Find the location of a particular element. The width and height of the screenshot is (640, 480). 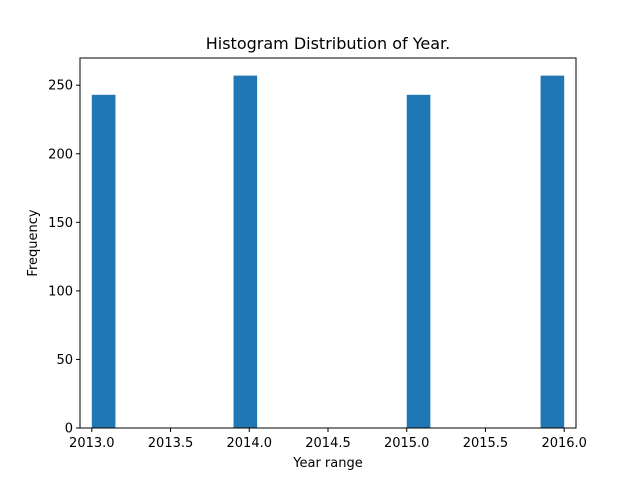

x-tick-label: 2015.5 is located at coordinates (486, 443).